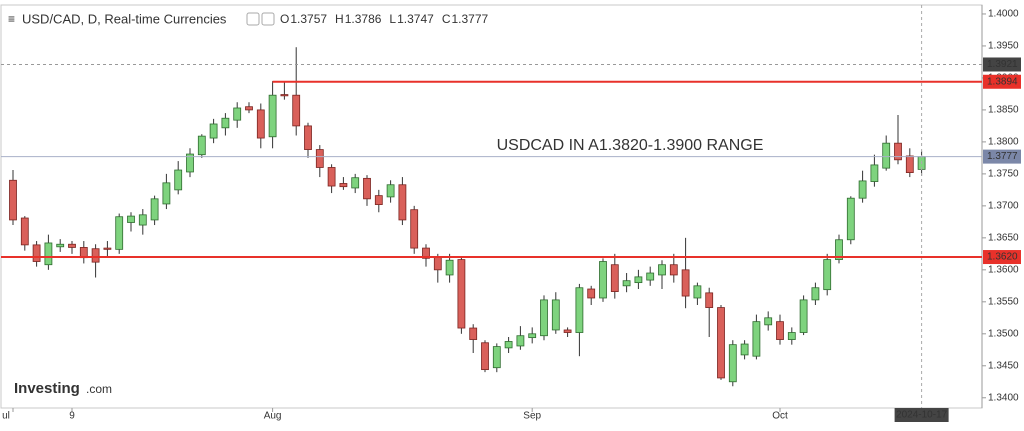 This screenshot has width=1024, height=431. I want to click on ohlc-label: O, so click(284, 19).